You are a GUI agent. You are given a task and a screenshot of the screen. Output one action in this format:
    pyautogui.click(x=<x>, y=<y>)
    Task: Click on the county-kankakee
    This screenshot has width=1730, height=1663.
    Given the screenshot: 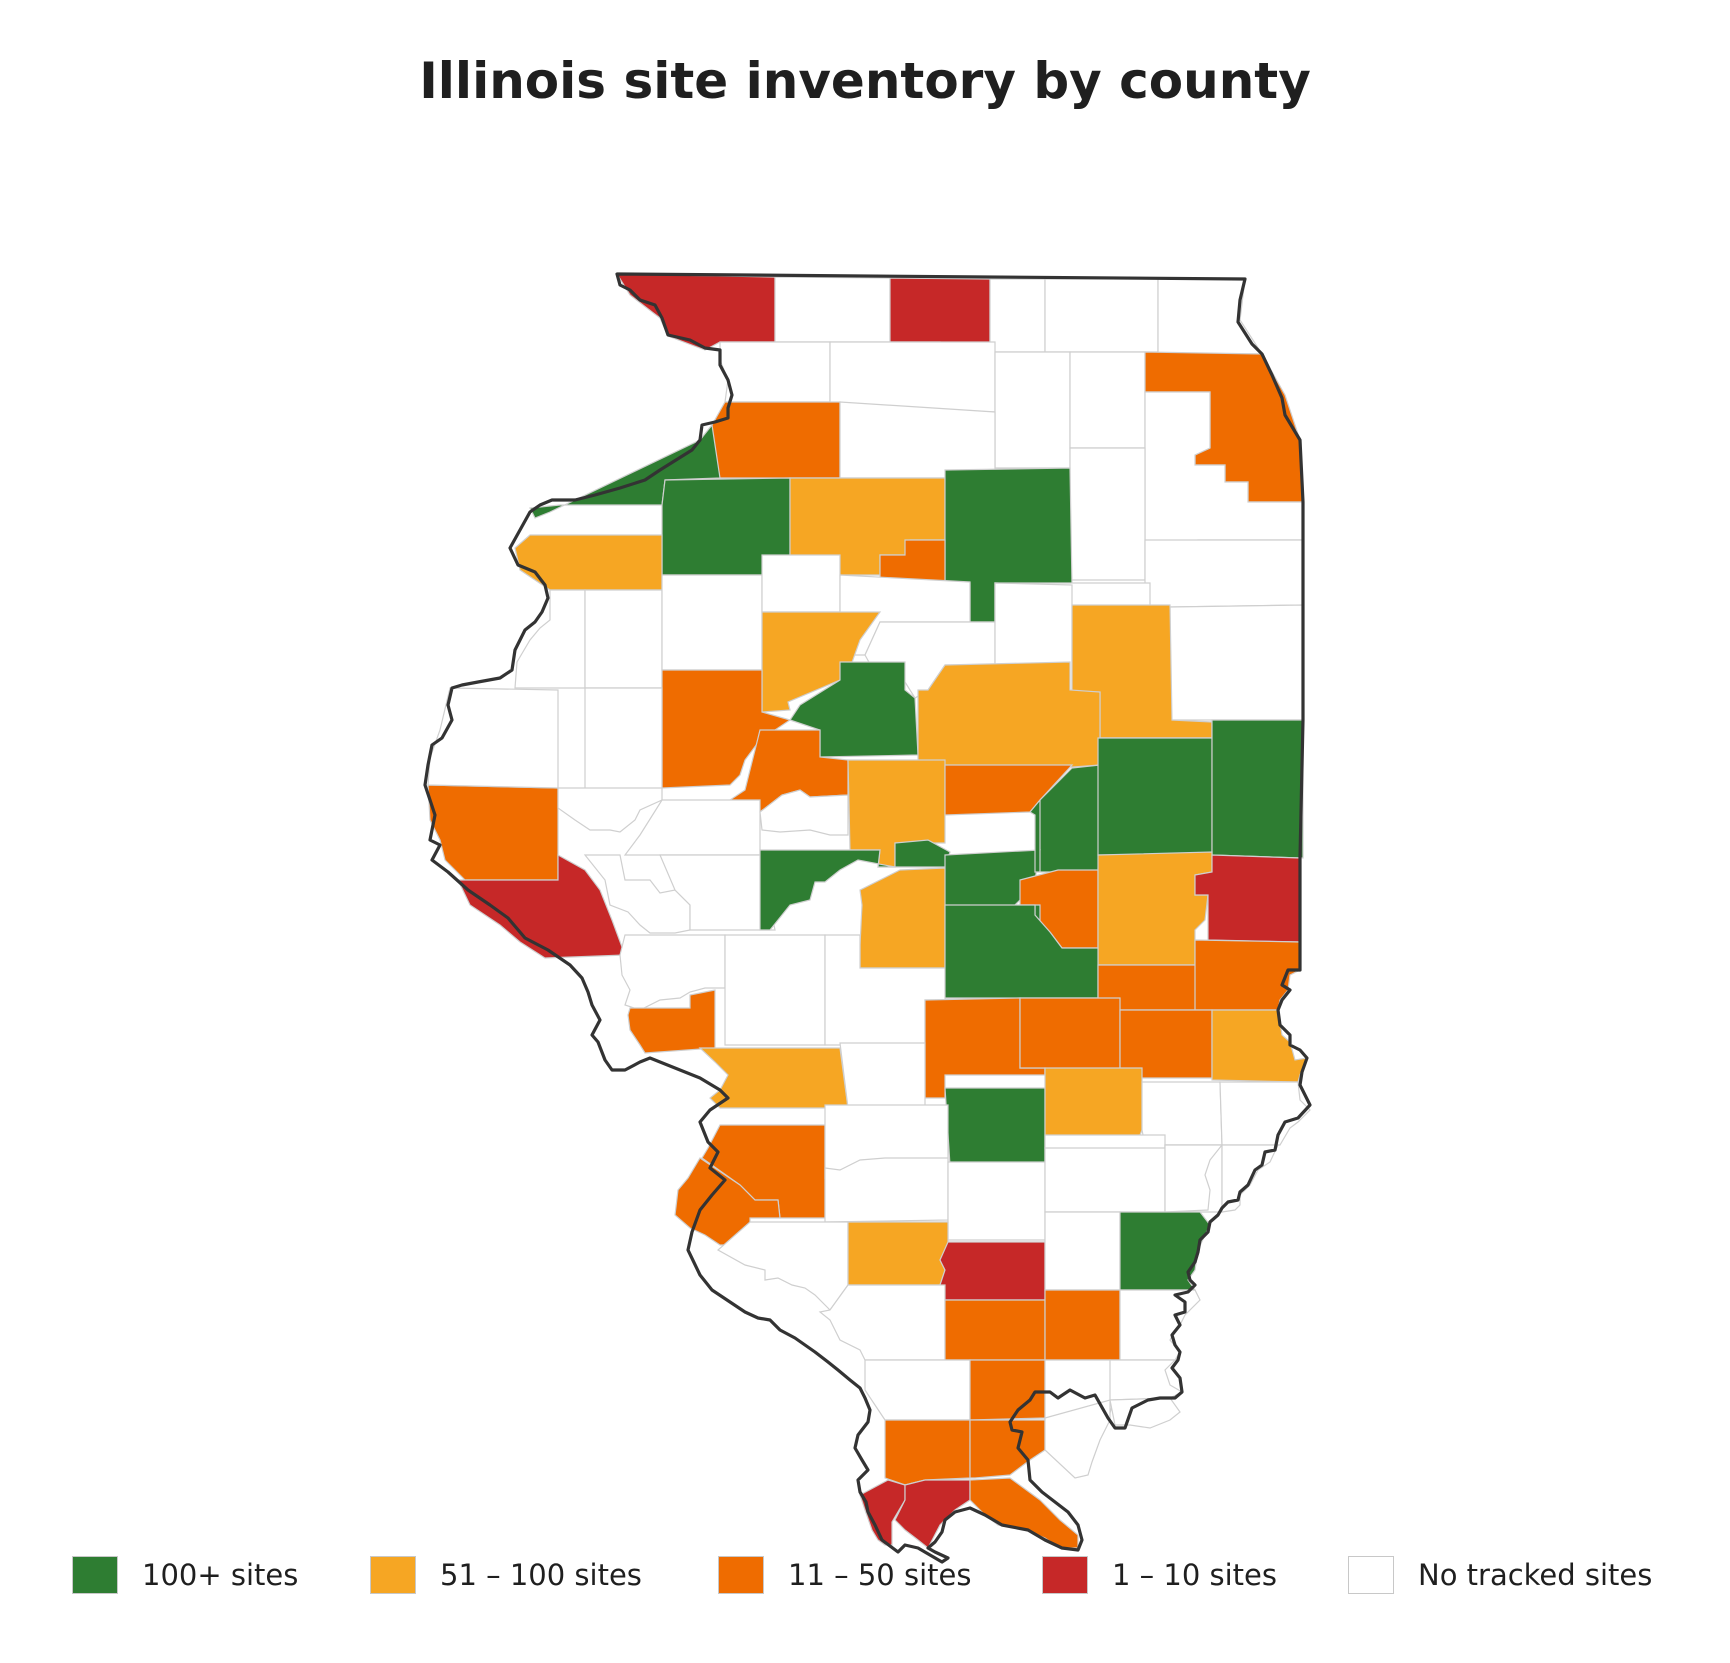 What is the action you would take?
    pyautogui.click(x=1236, y=662)
    